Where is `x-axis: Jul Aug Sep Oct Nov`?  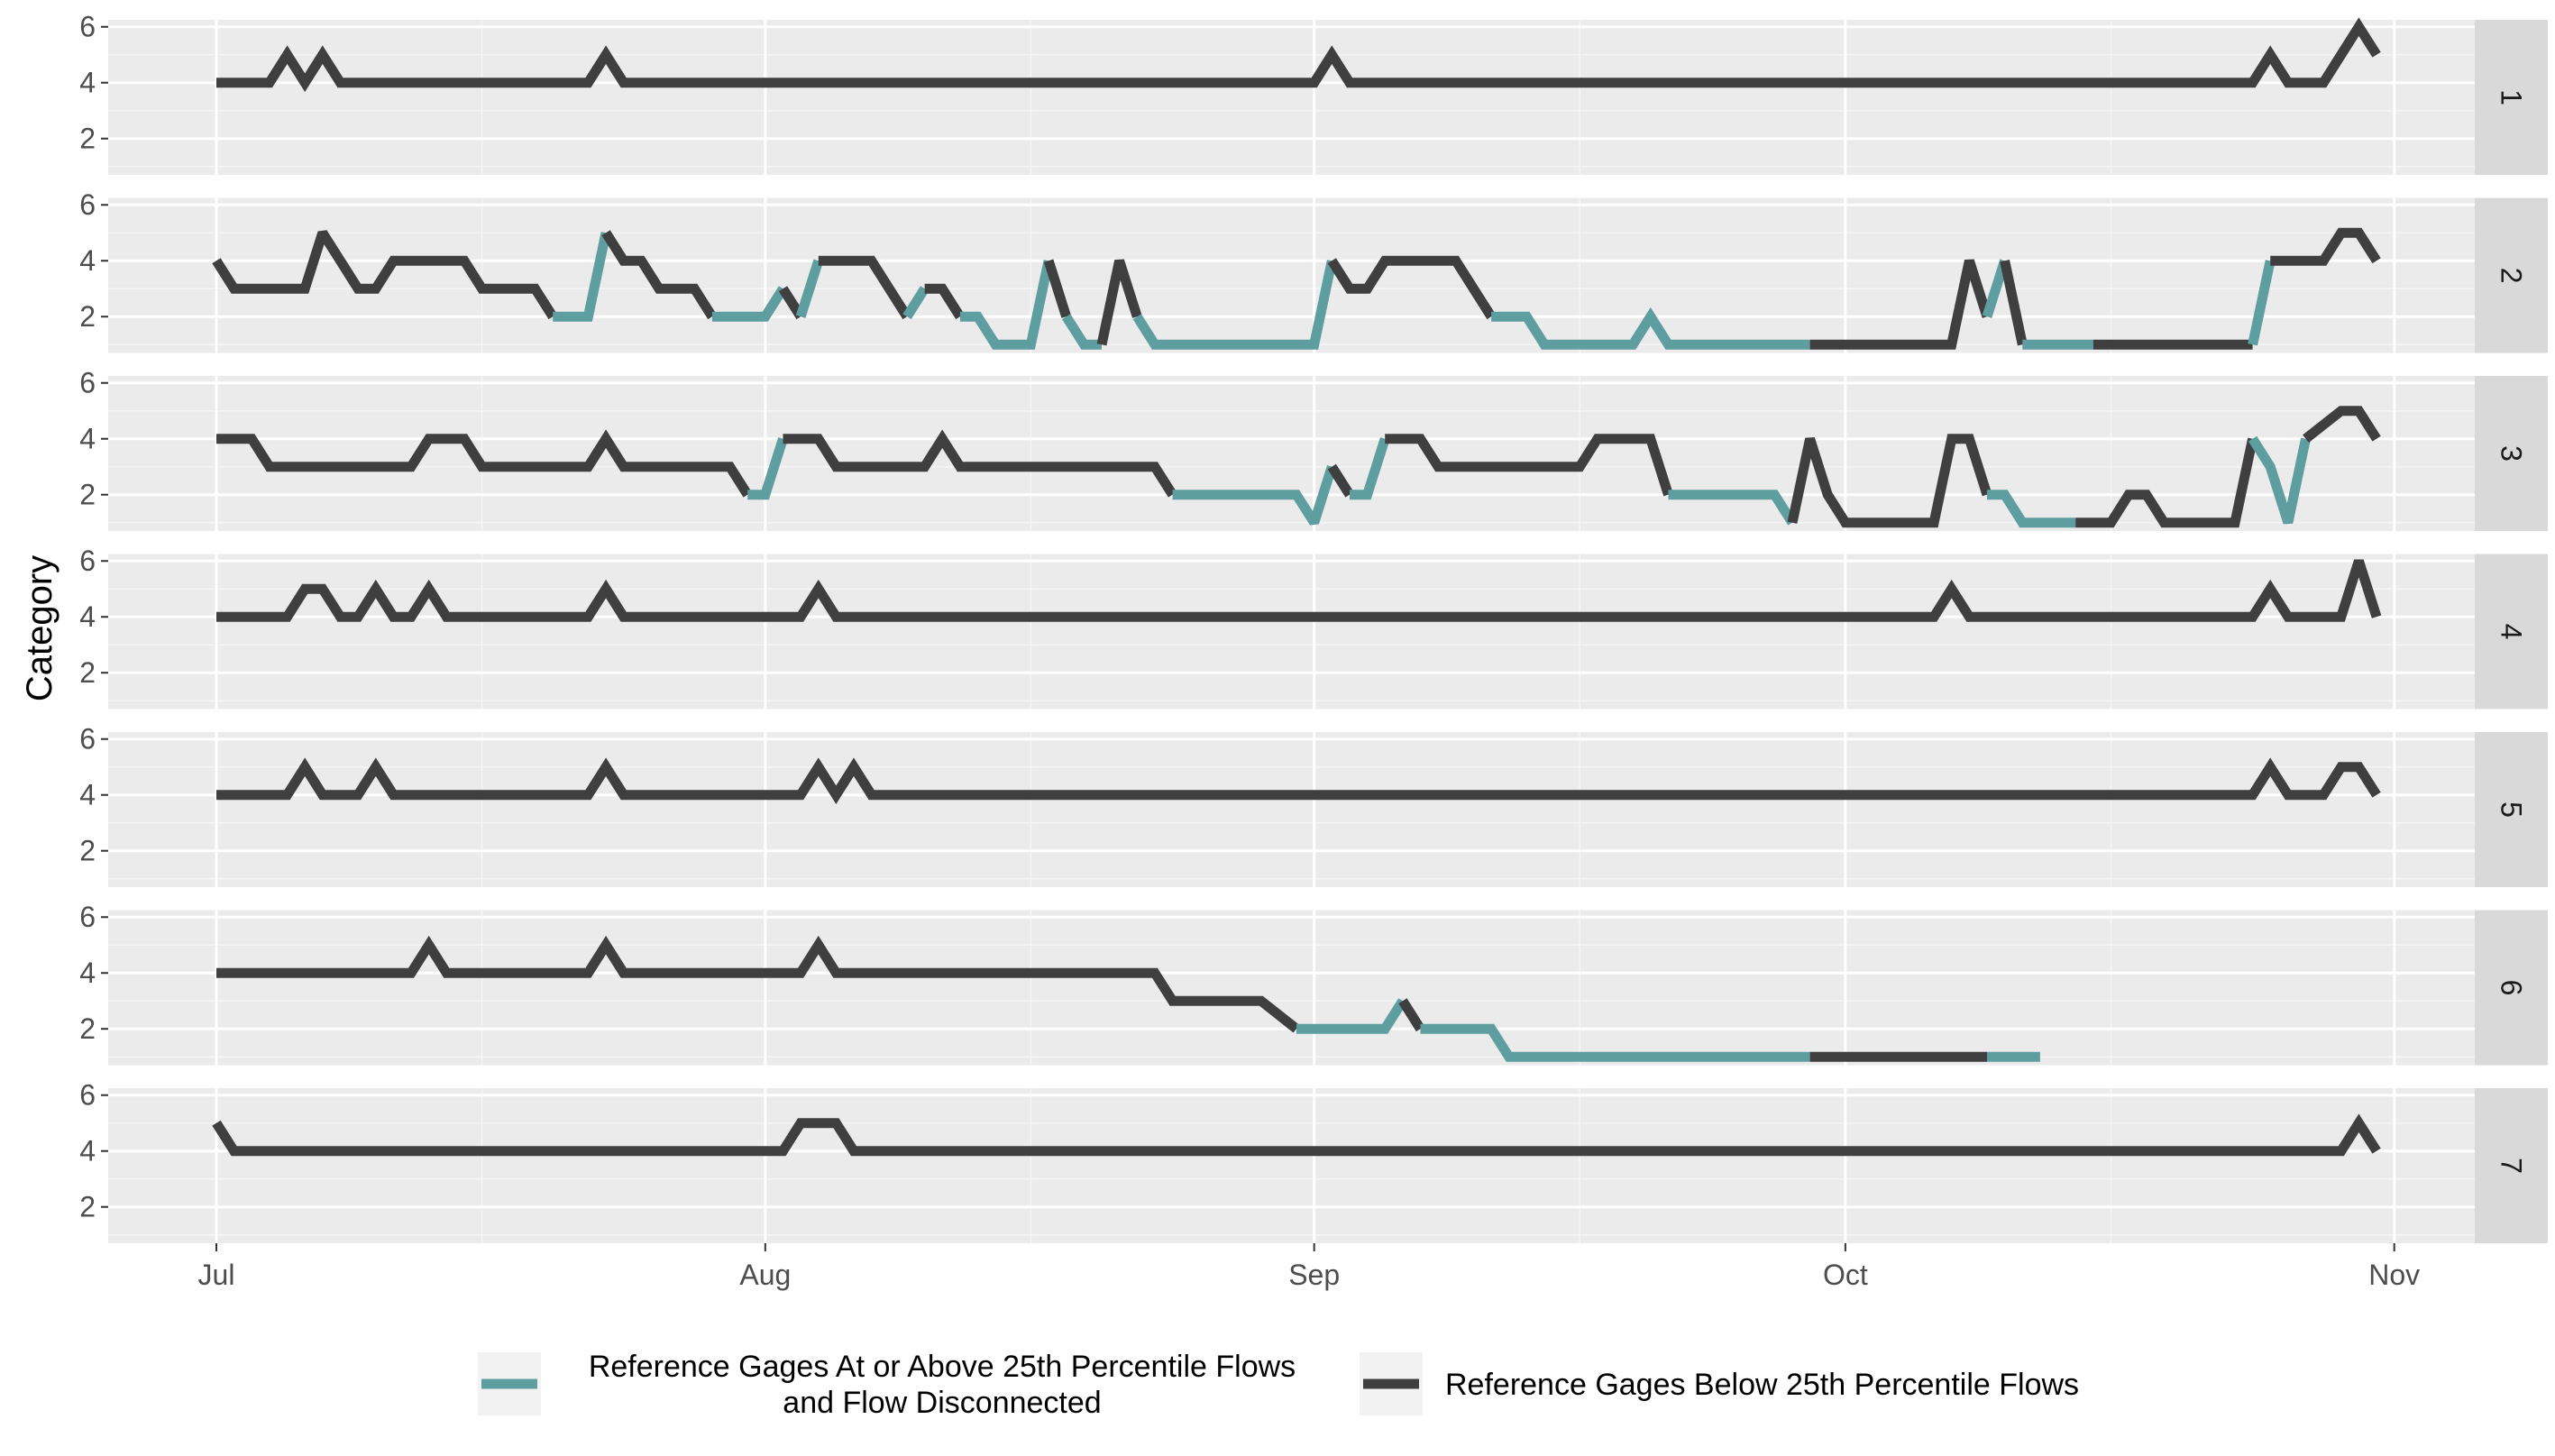
x-axis: Jul Aug Sep Oct Nov is located at coordinates (1309, 1267).